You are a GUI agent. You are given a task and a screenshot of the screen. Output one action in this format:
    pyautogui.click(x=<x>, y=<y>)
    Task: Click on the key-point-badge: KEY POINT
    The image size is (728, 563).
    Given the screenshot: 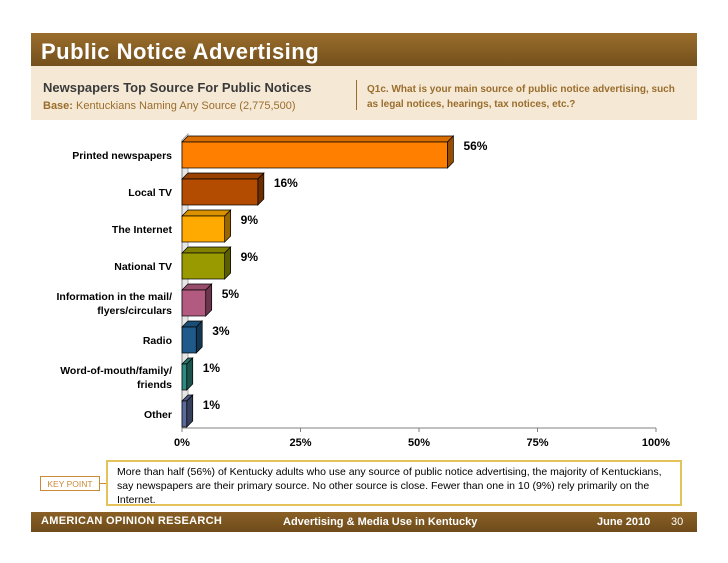 What is the action you would take?
    pyautogui.click(x=70, y=483)
    